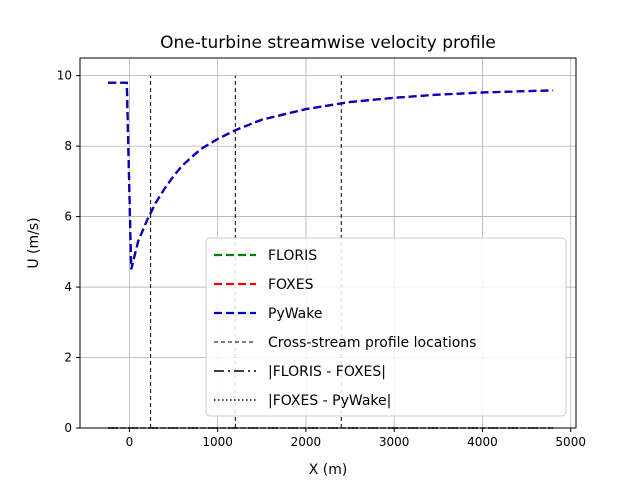 The width and height of the screenshot is (640, 480). What do you see at coordinates (306, 442) in the screenshot?
I see `x-tick-label: 2000` at bounding box center [306, 442].